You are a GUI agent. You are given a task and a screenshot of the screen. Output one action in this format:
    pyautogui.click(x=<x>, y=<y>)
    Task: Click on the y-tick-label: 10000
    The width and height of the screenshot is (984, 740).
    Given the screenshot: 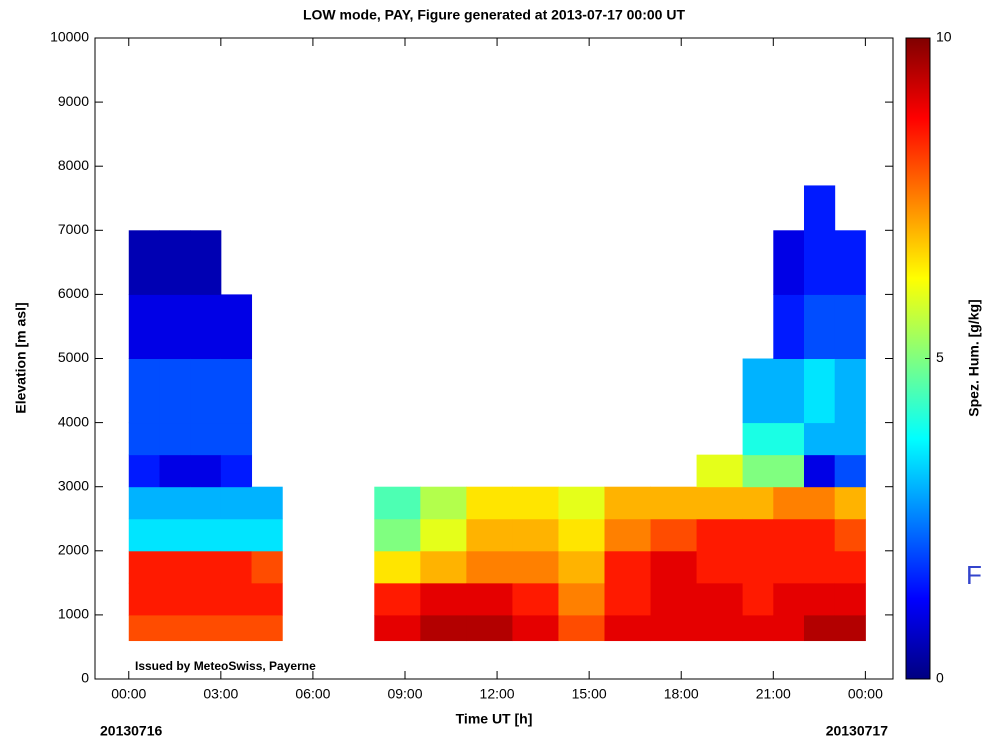 What is the action you would take?
    pyautogui.click(x=69, y=37)
    